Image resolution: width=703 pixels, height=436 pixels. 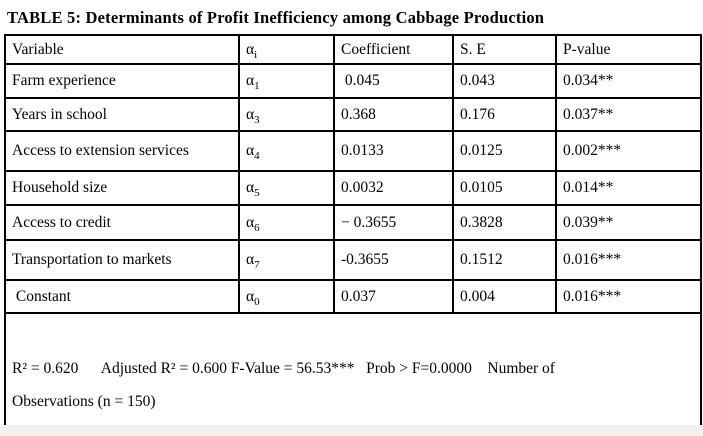 I want to click on alpha-subscript: 1, so click(x=257, y=86).